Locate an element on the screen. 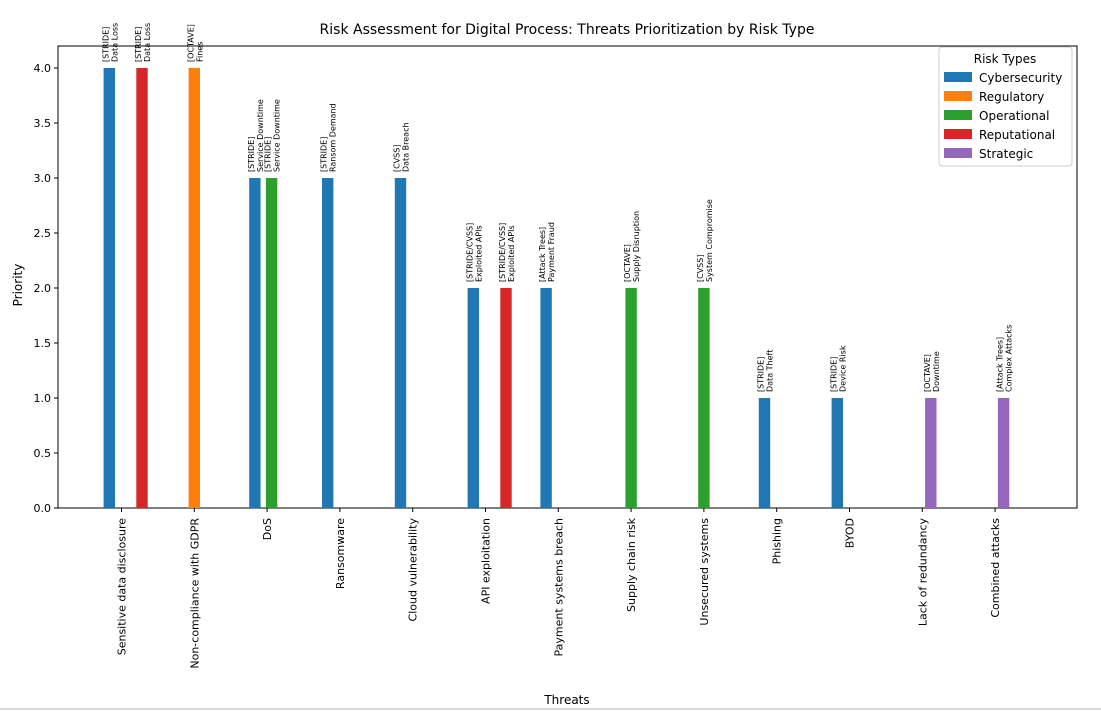  y-tick-label: 1.5 is located at coordinates (43, 343).